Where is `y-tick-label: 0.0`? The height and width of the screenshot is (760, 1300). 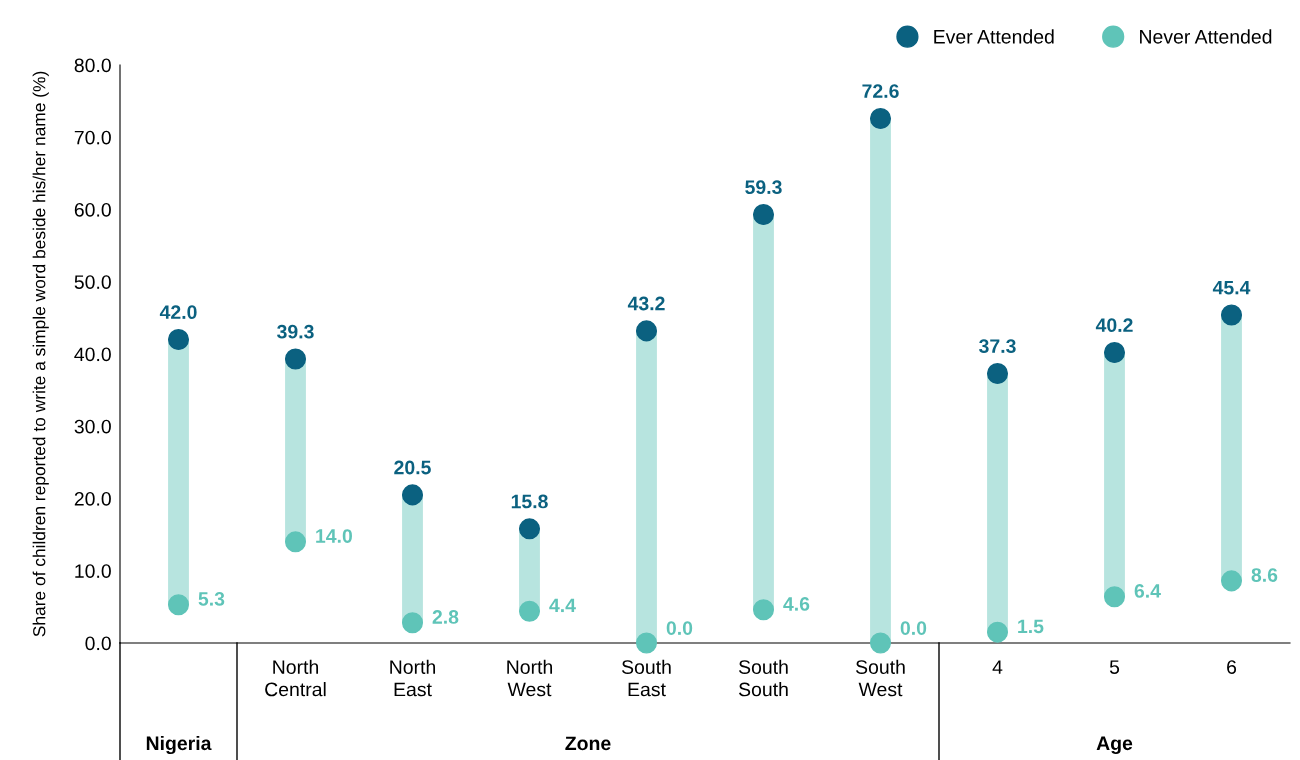 y-tick-label: 0.0 is located at coordinates (98, 643).